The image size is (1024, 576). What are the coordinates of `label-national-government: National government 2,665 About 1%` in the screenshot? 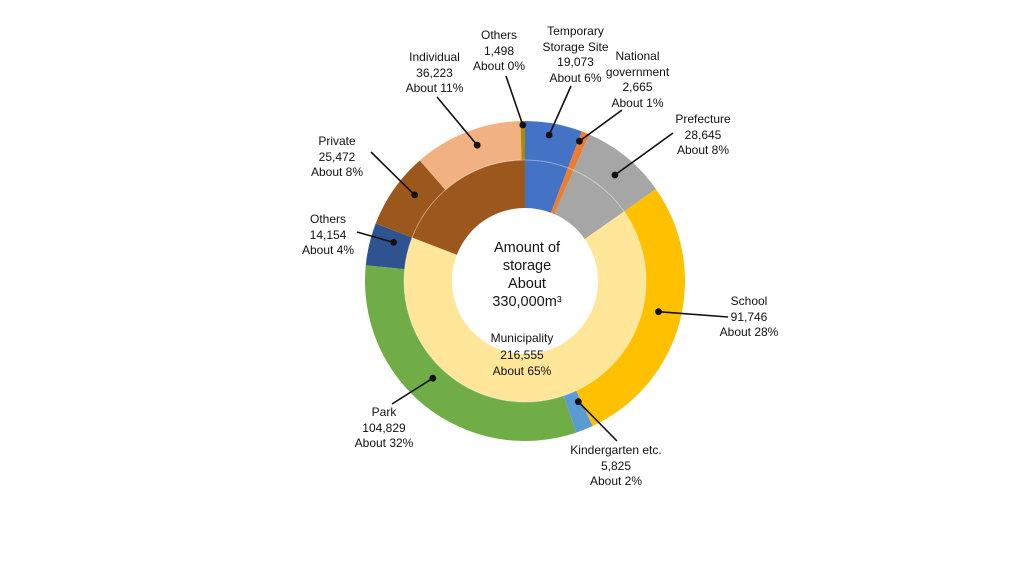 It's located at (637, 80).